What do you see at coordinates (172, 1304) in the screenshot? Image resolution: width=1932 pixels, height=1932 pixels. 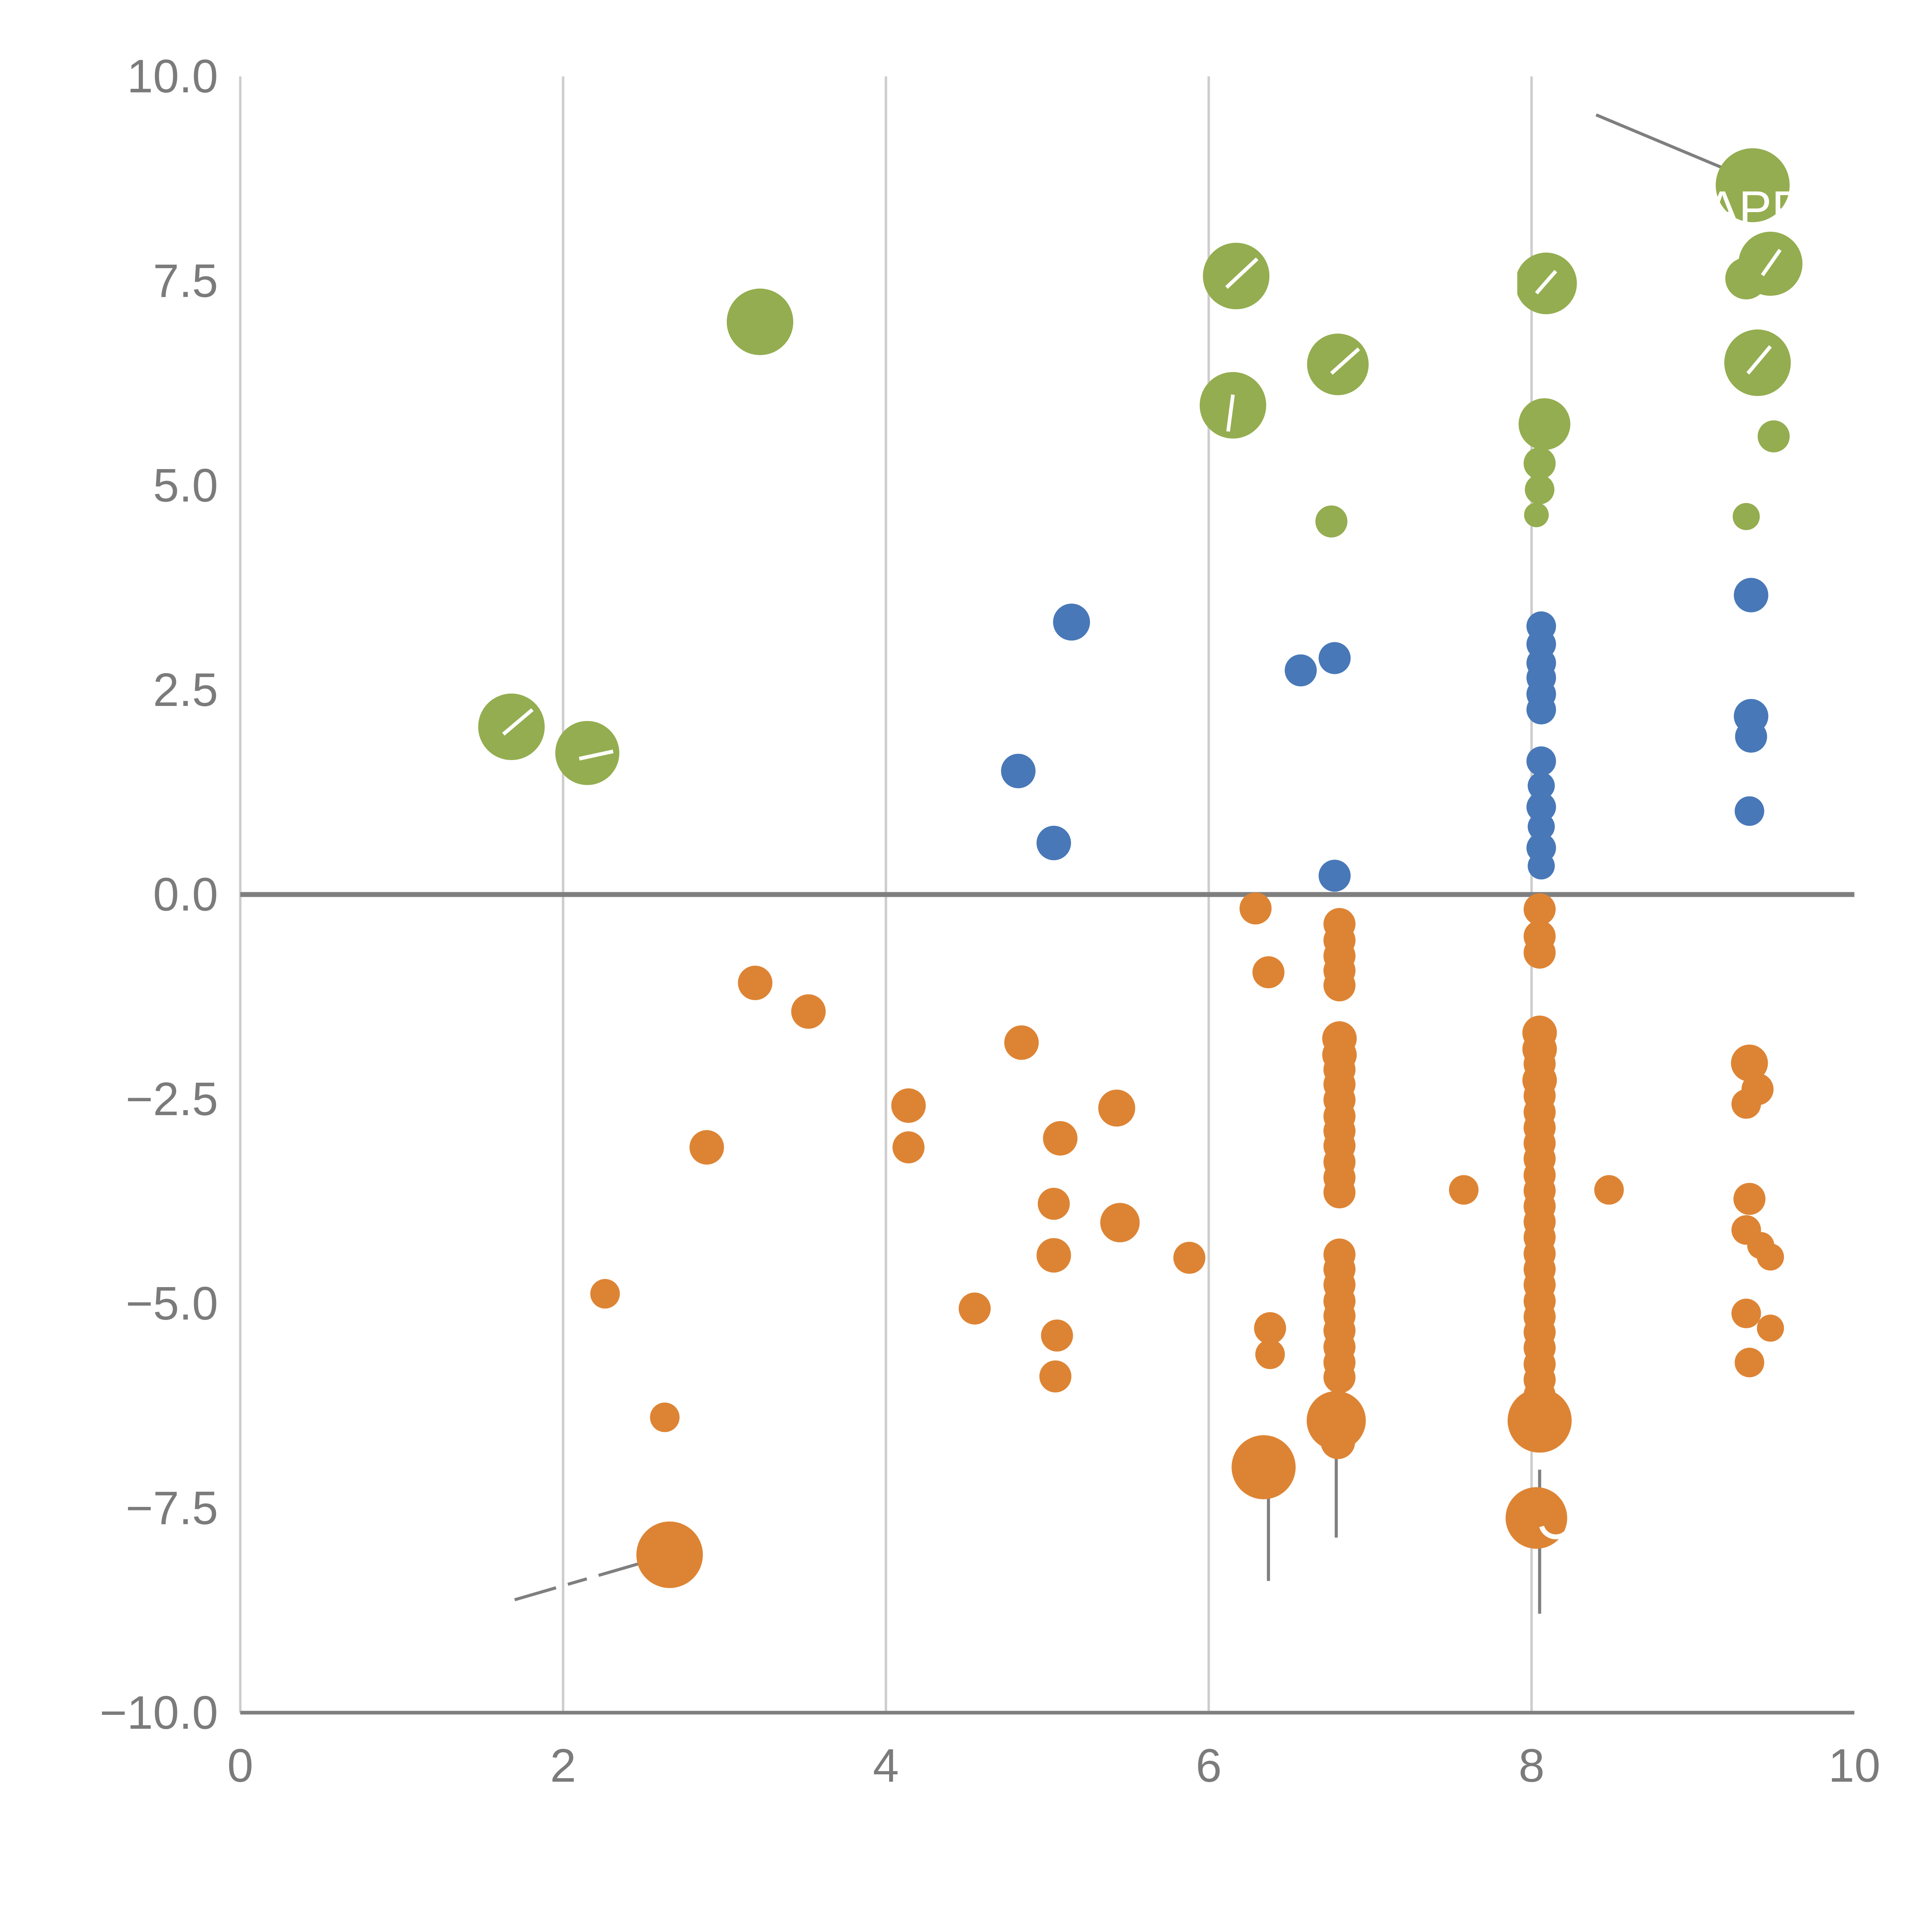 I see `y-tick-label: −5.0` at bounding box center [172, 1304].